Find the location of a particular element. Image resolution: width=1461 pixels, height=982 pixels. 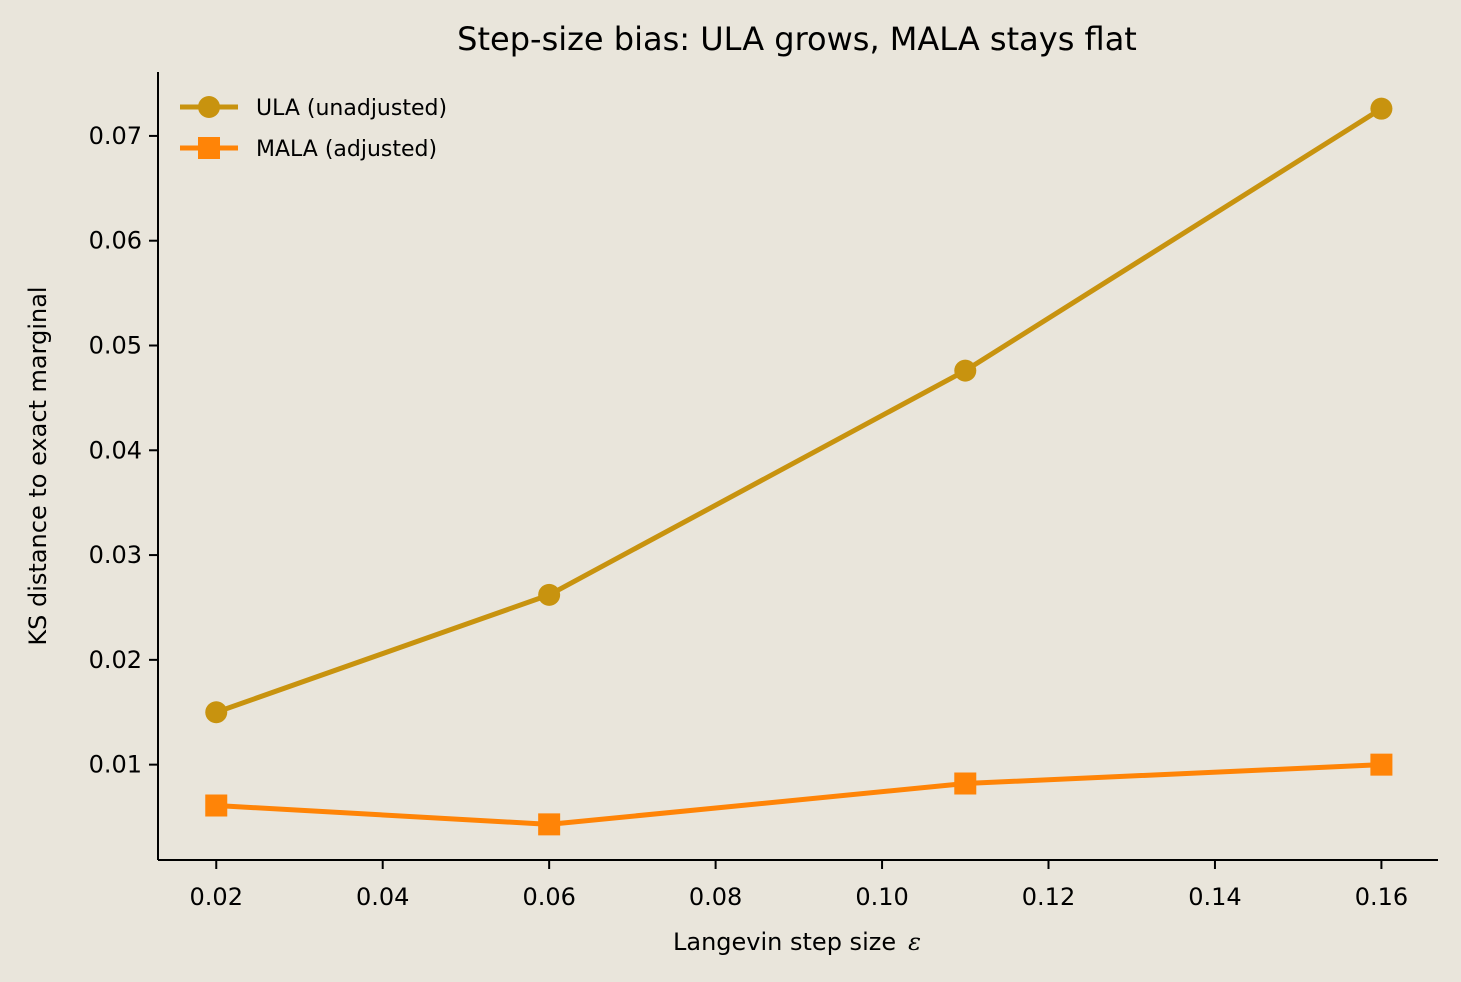

legend: ULA (unadjusted) MALA (adjusted) is located at coordinates (313, 129).